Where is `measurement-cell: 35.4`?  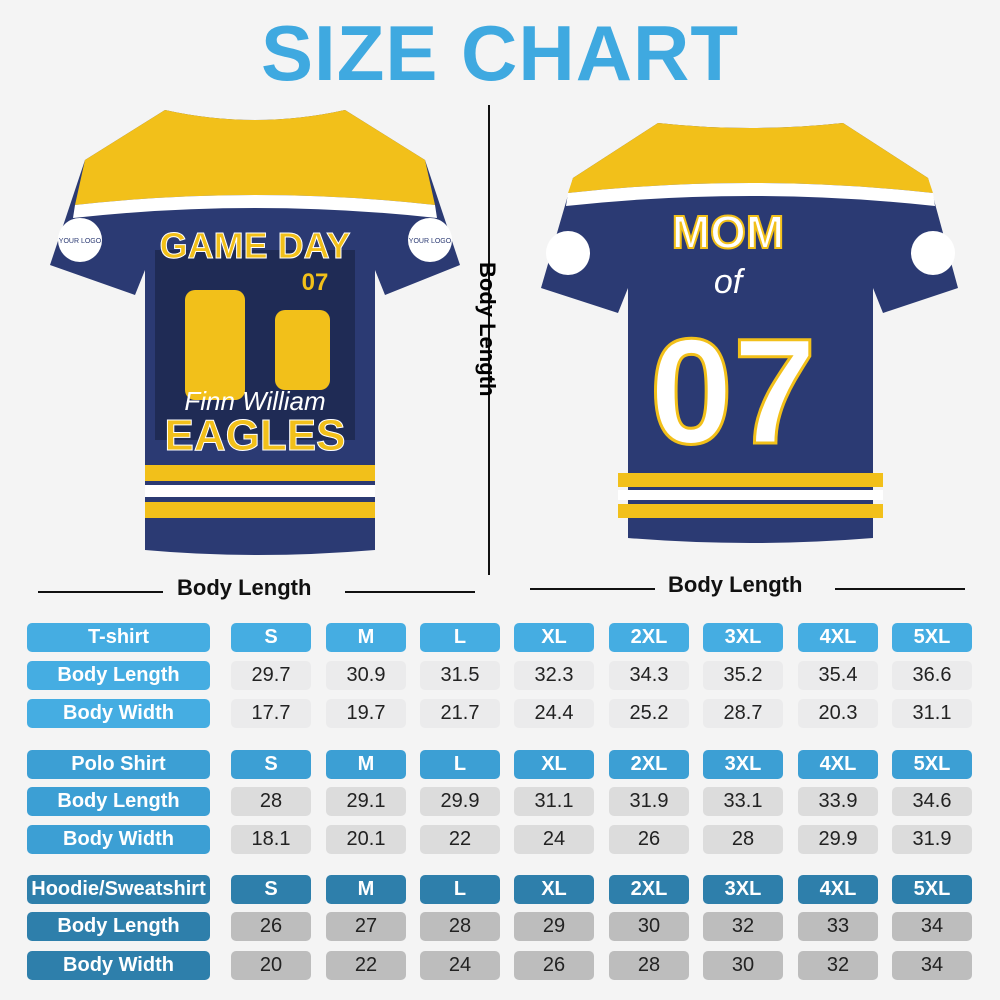 measurement-cell: 35.4 is located at coordinates (838, 675).